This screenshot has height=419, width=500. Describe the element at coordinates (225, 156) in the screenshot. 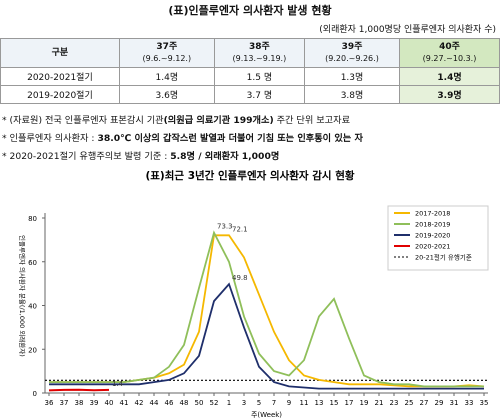

I see `note-part: 5.8명 / 외래환자 1,000명` at that location.